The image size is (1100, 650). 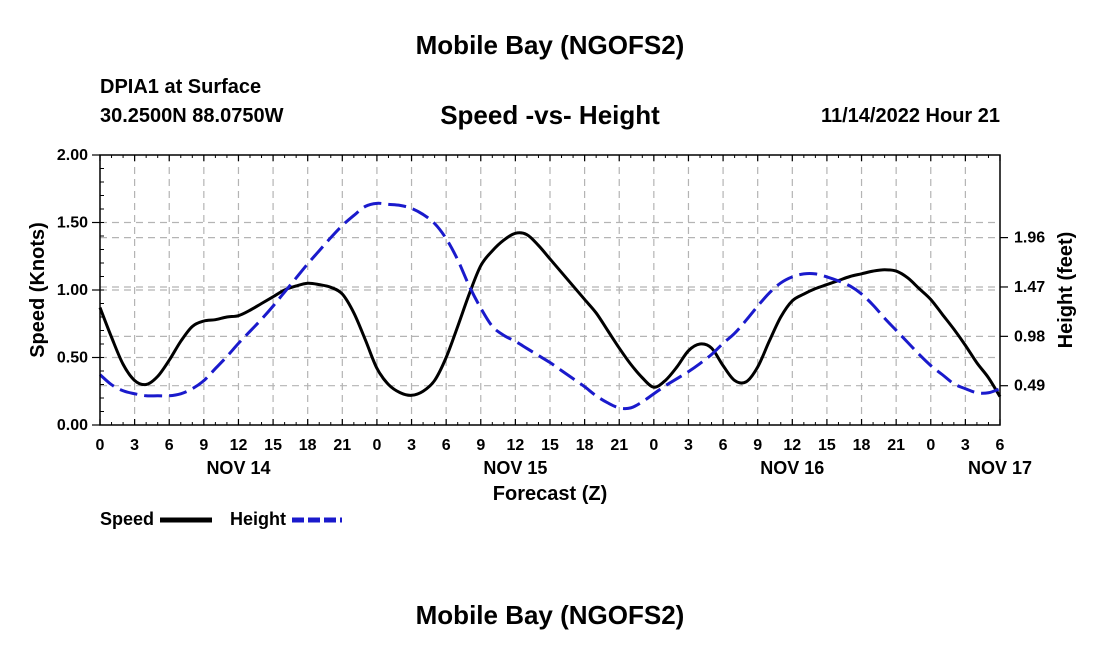 What do you see at coordinates (221, 519) in the screenshot?
I see `legend: Speed Height` at bounding box center [221, 519].